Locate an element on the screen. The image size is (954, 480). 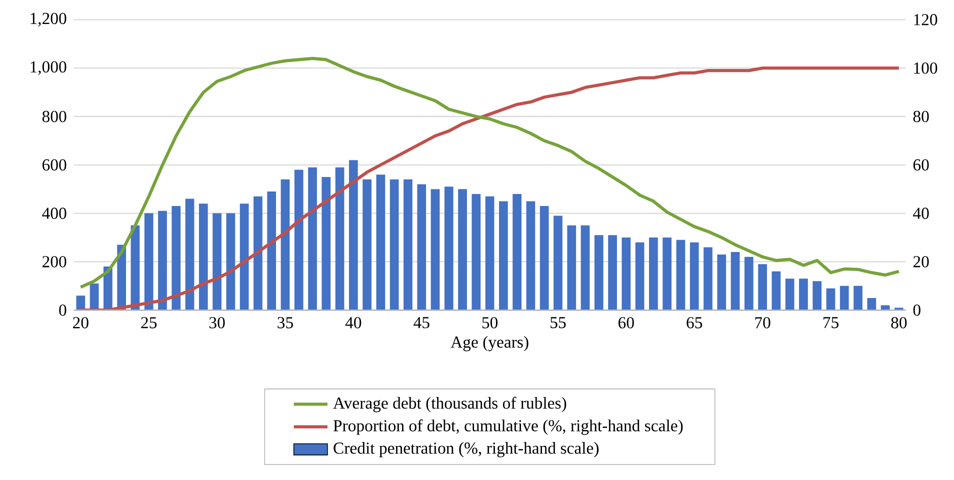
y-tick-label: 400 is located at coordinates (54, 213).